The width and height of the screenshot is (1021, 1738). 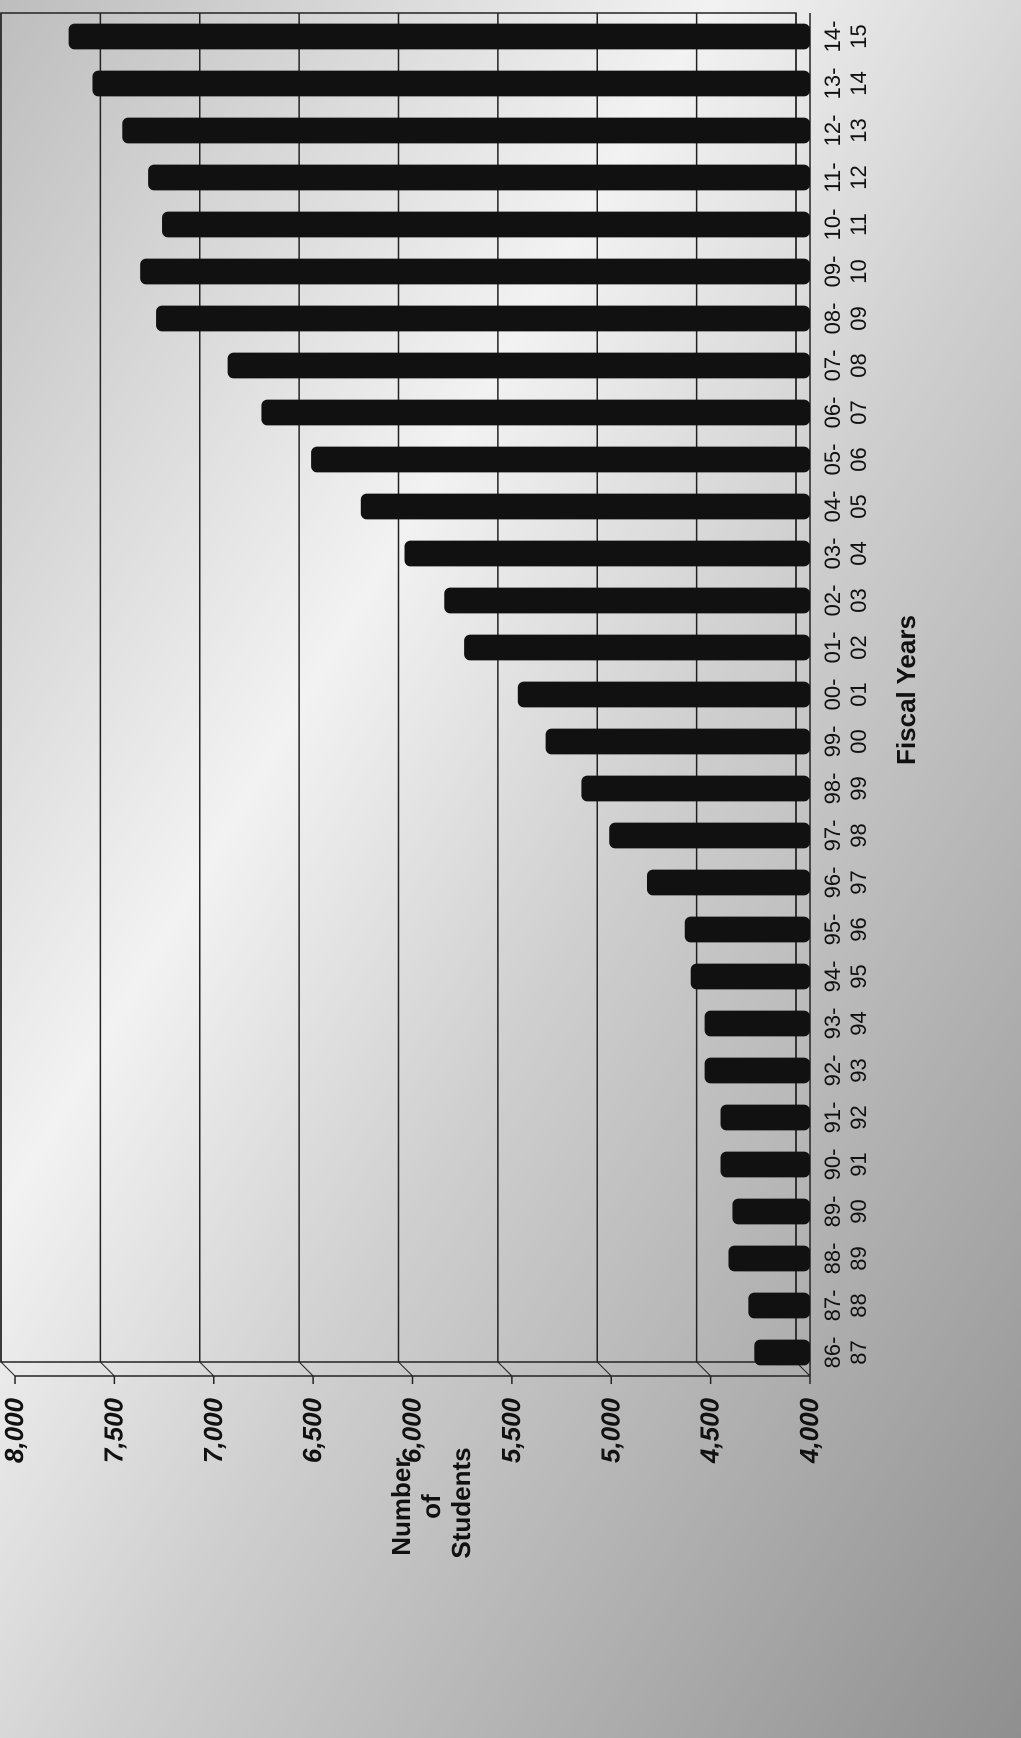 What do you see at coordinates (845, 37) in the screenshot?
I see `x-tick-label: 14-15` at bounding box center [845, 37].